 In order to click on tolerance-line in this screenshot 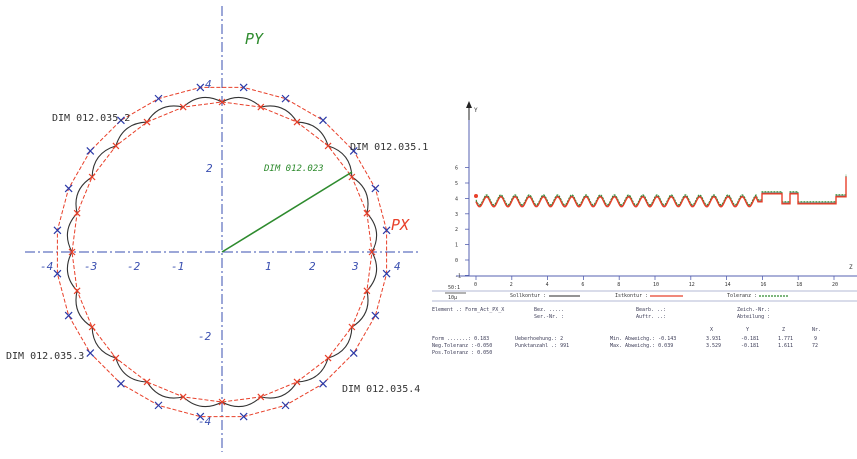, I will do `click(661, 190)`.